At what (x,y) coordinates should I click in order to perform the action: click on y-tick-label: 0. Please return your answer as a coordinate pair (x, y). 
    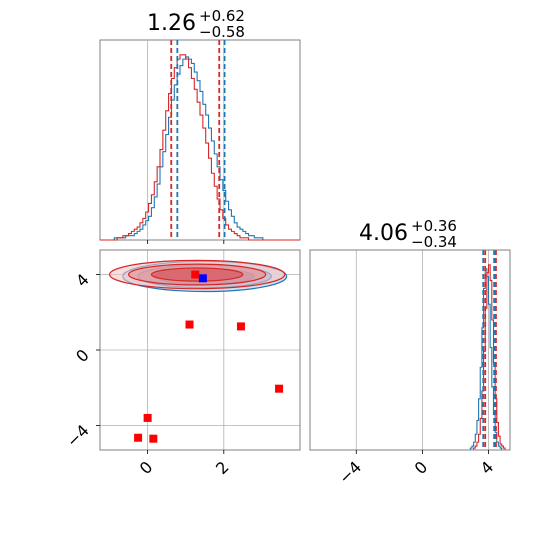
    Looking at the image, I should click on (82, 355).